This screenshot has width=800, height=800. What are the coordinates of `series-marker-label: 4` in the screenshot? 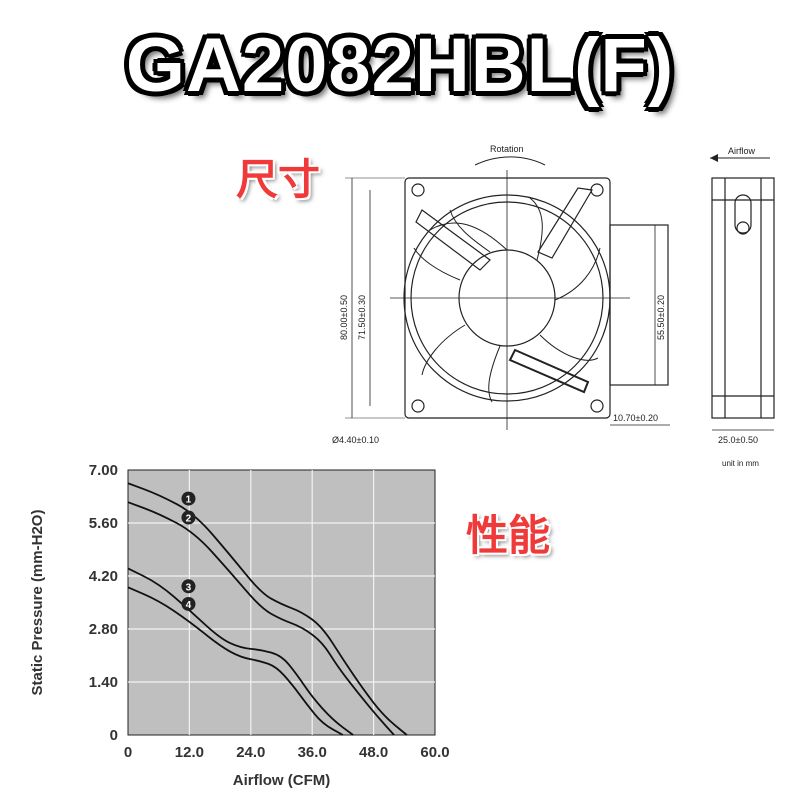 It's located at (189, 605).